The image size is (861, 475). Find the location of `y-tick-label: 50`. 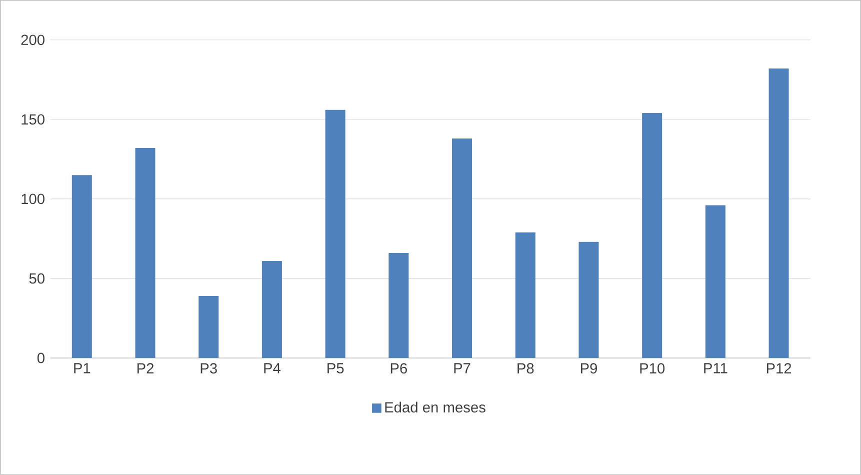

y-tick-label: 50 is located at coordinates (36, 278).